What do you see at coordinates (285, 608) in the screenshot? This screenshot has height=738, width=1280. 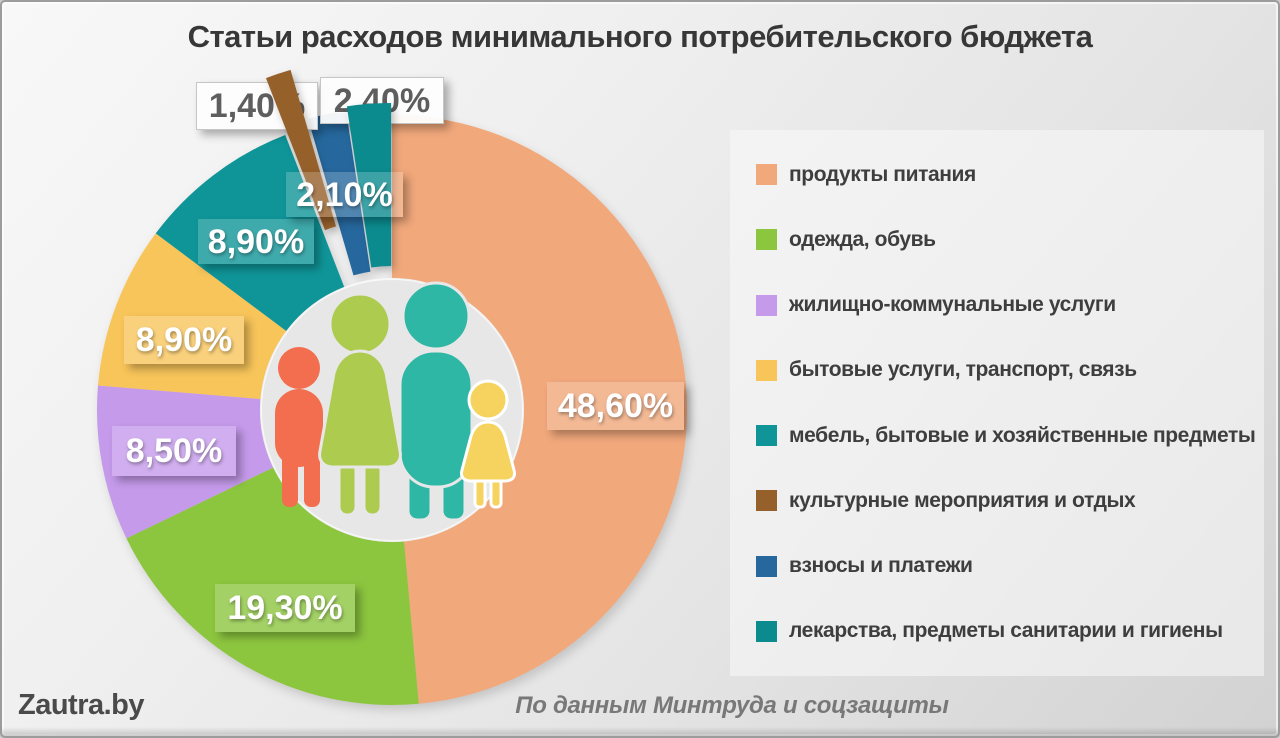 I see `value-label-clothing: 19,30%` at bounding box center [285, 608].